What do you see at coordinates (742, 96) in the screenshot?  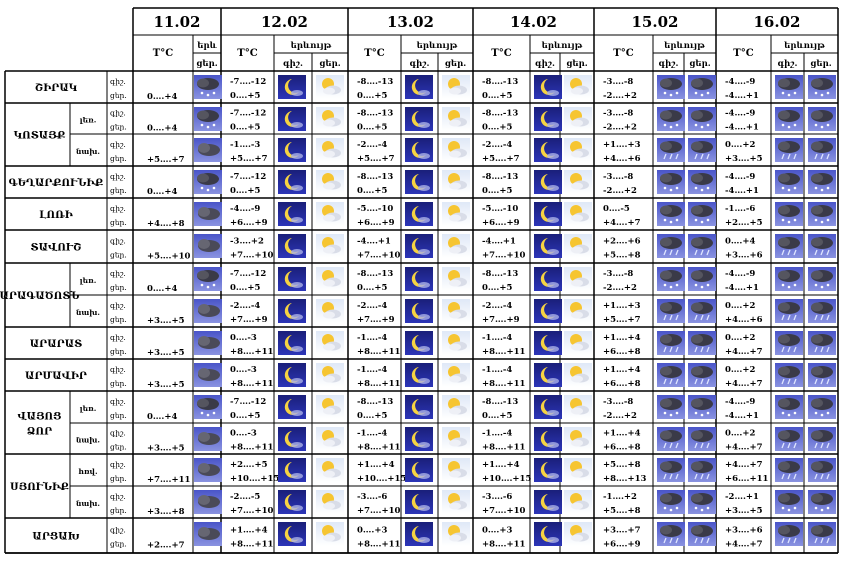 I see `temp-day-value: -4….+1` at bounding box center [742, 96].